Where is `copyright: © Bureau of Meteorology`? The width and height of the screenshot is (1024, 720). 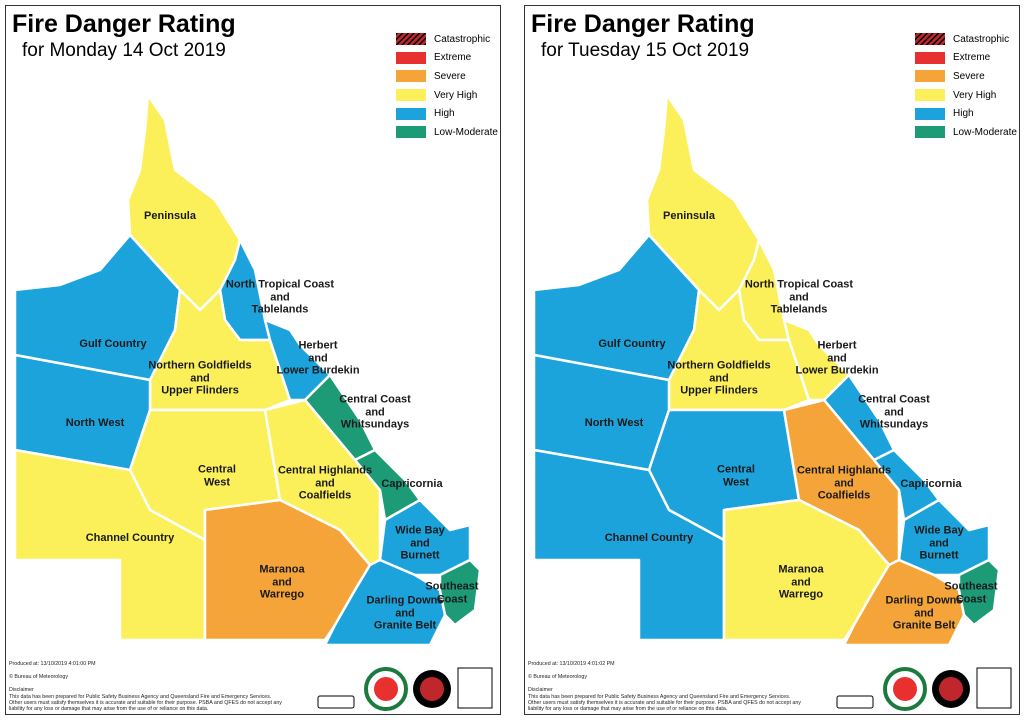
copyright: © Bureau of Meteorology is located at coordinates (38, 677).